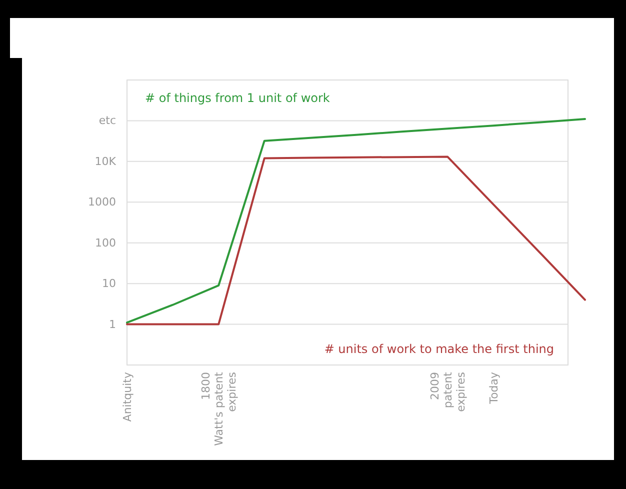 The image size is (626, 489). I want to click on text: # units of work to make the first thing, so click(439, 349).